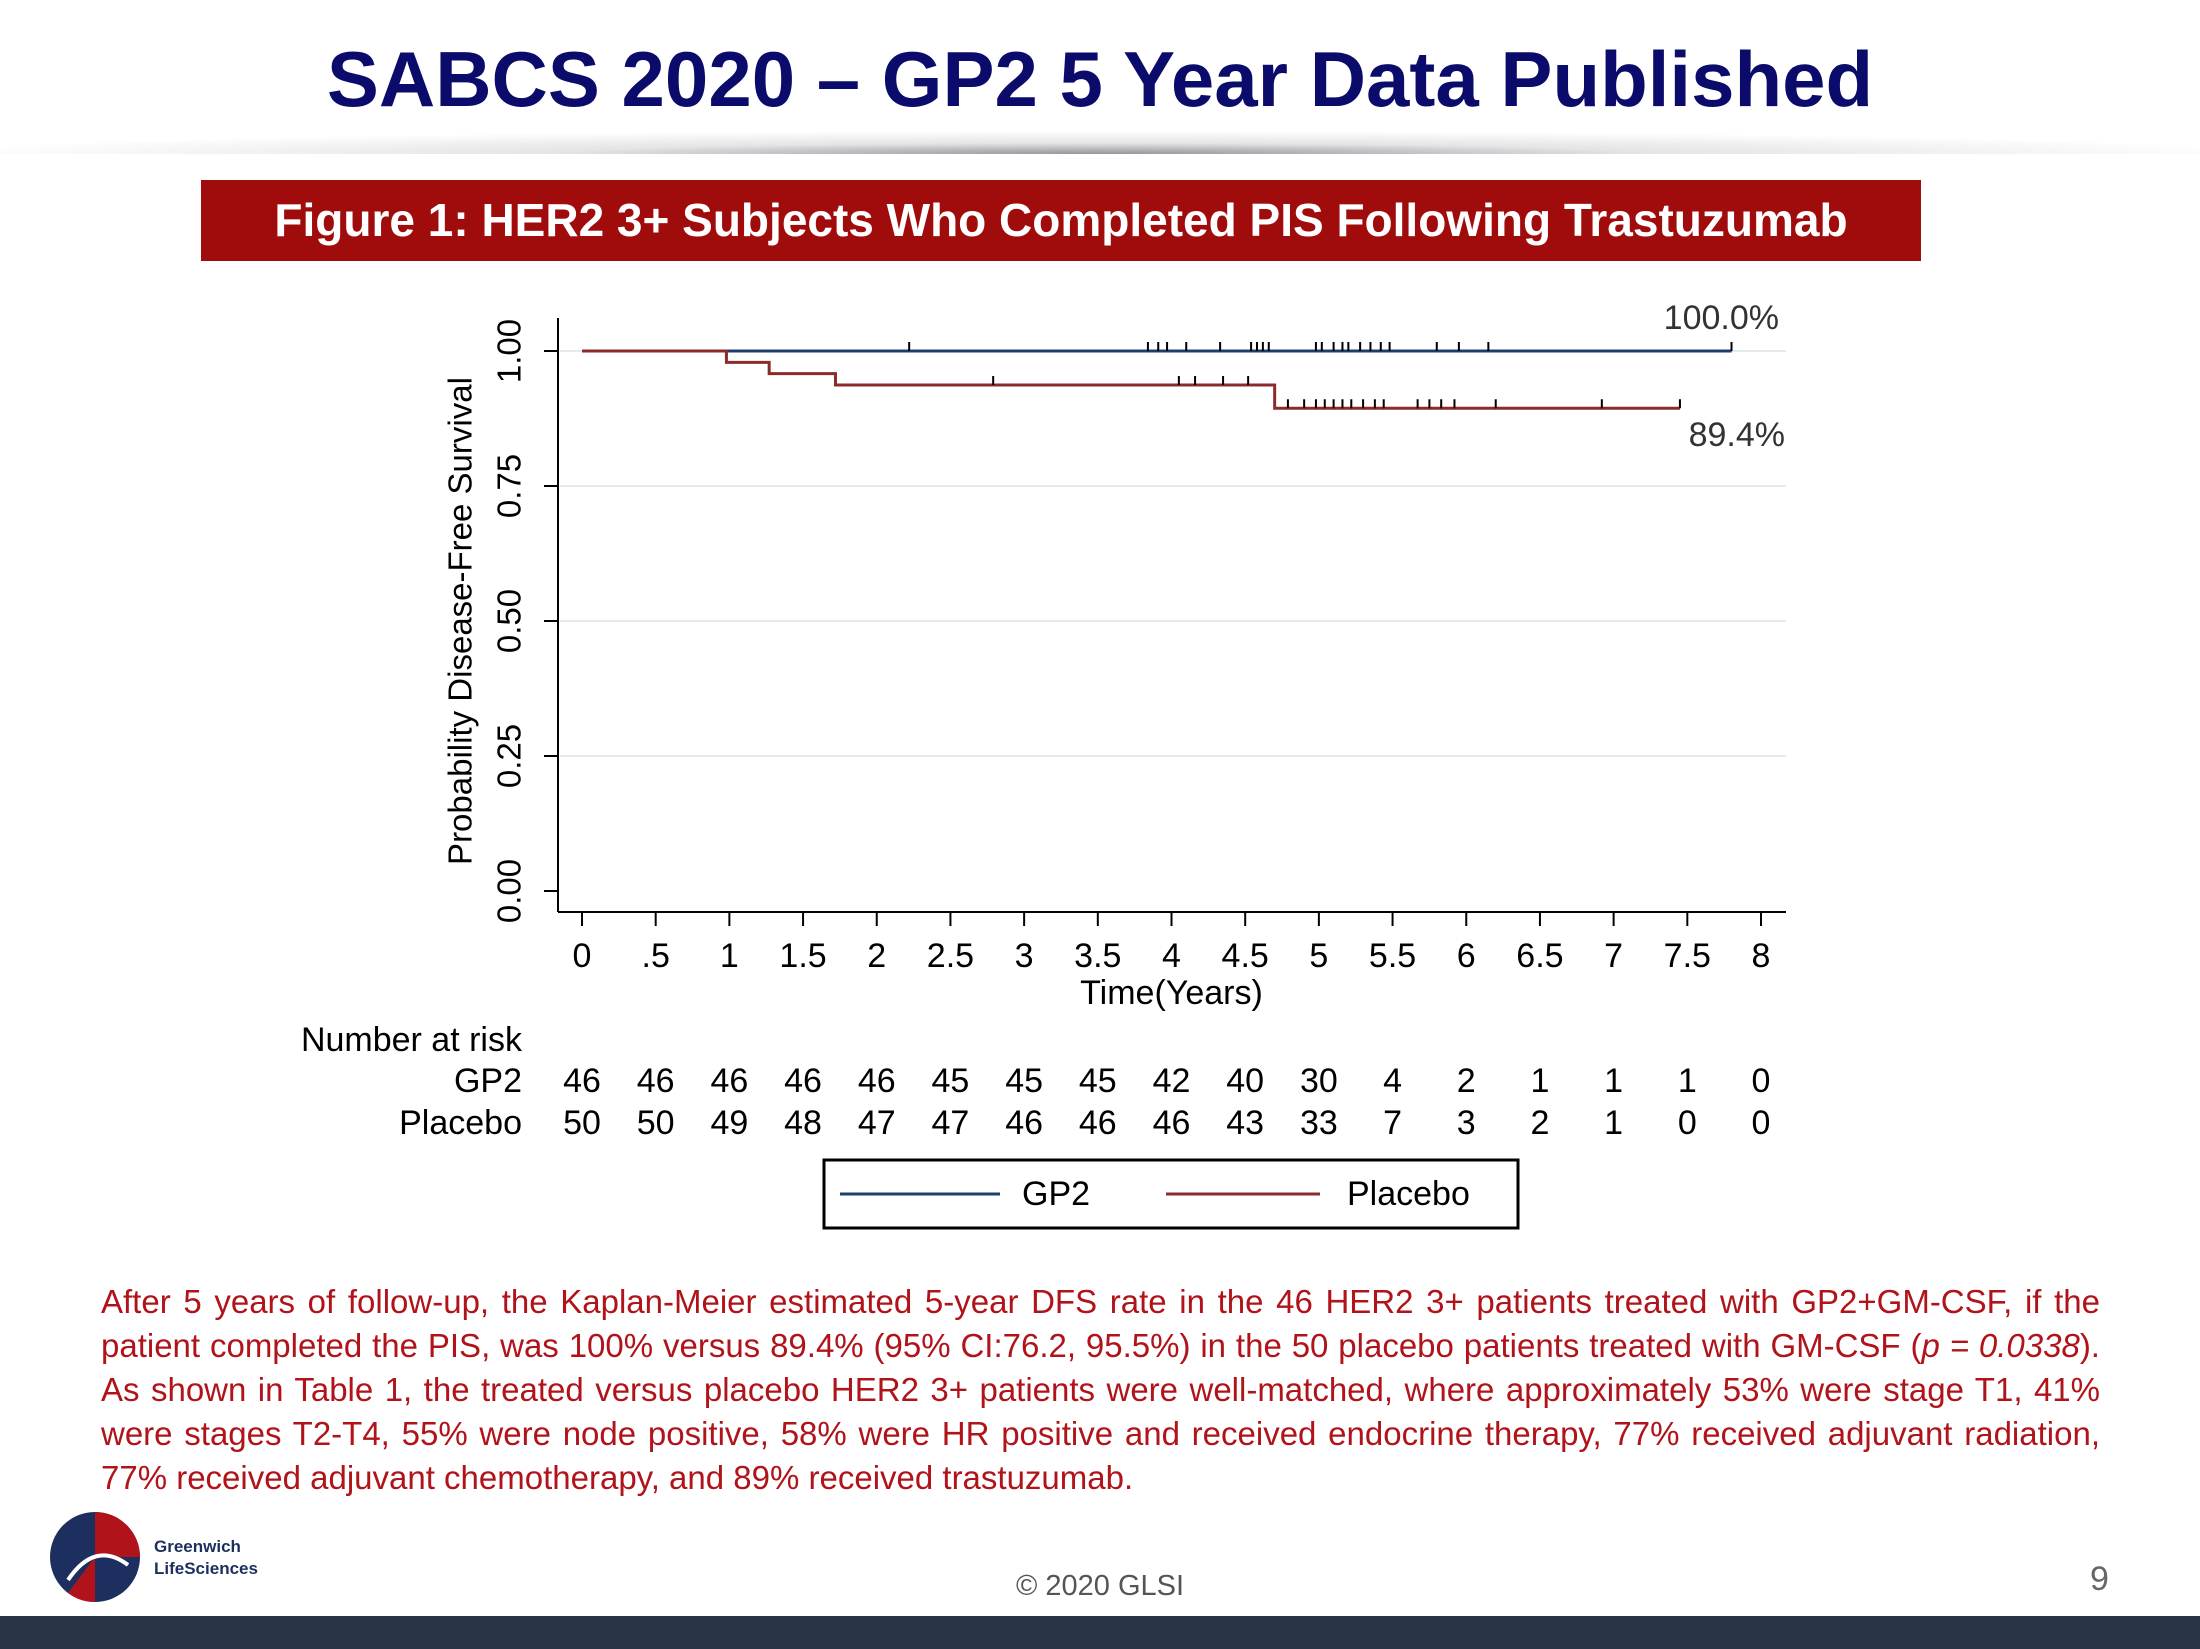 This screenshot has width=2200, height=1649. Describe the element at coordinates (1172, 1081) in the screenshot. I see `risk-count: 42` at that location.